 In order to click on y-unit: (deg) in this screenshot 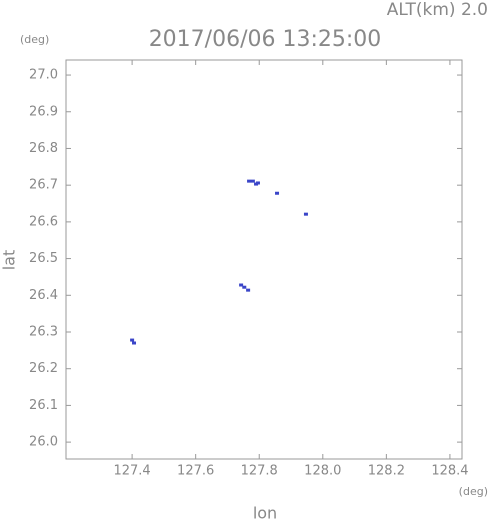, I will do `click(34, 39)`.